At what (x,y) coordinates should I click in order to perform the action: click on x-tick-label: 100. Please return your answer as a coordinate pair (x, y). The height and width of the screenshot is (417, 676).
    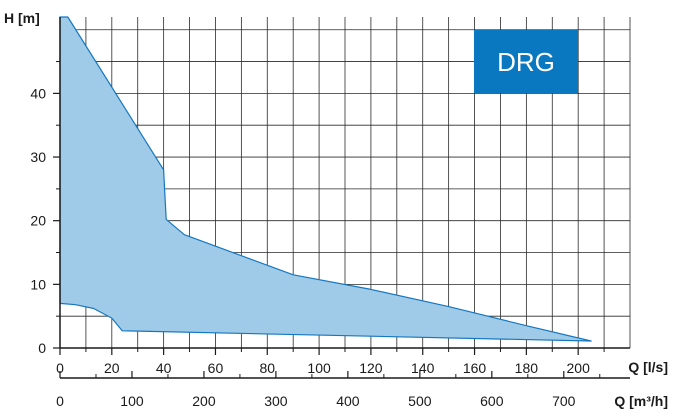
    Looking at the image, I should click on (319, 368).